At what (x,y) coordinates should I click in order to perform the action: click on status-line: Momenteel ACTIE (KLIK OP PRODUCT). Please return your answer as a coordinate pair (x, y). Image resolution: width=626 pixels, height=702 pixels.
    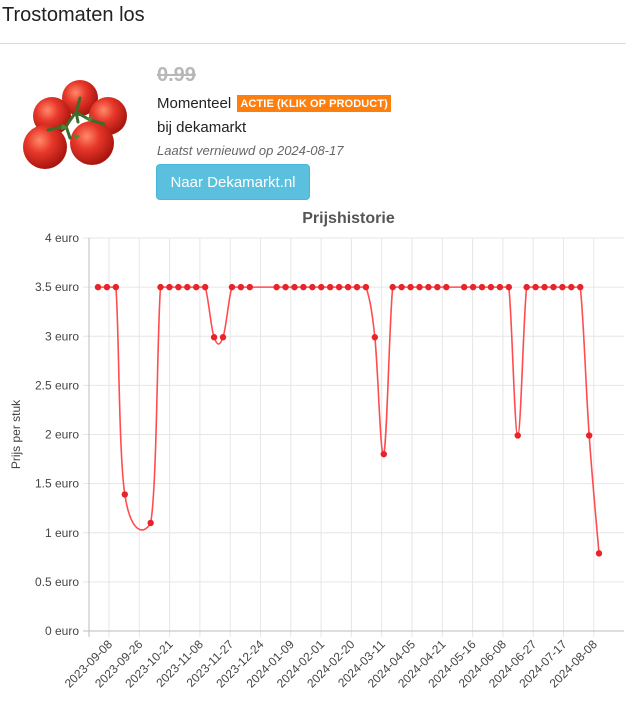
    Looking at the image, I should click on (274, 103).